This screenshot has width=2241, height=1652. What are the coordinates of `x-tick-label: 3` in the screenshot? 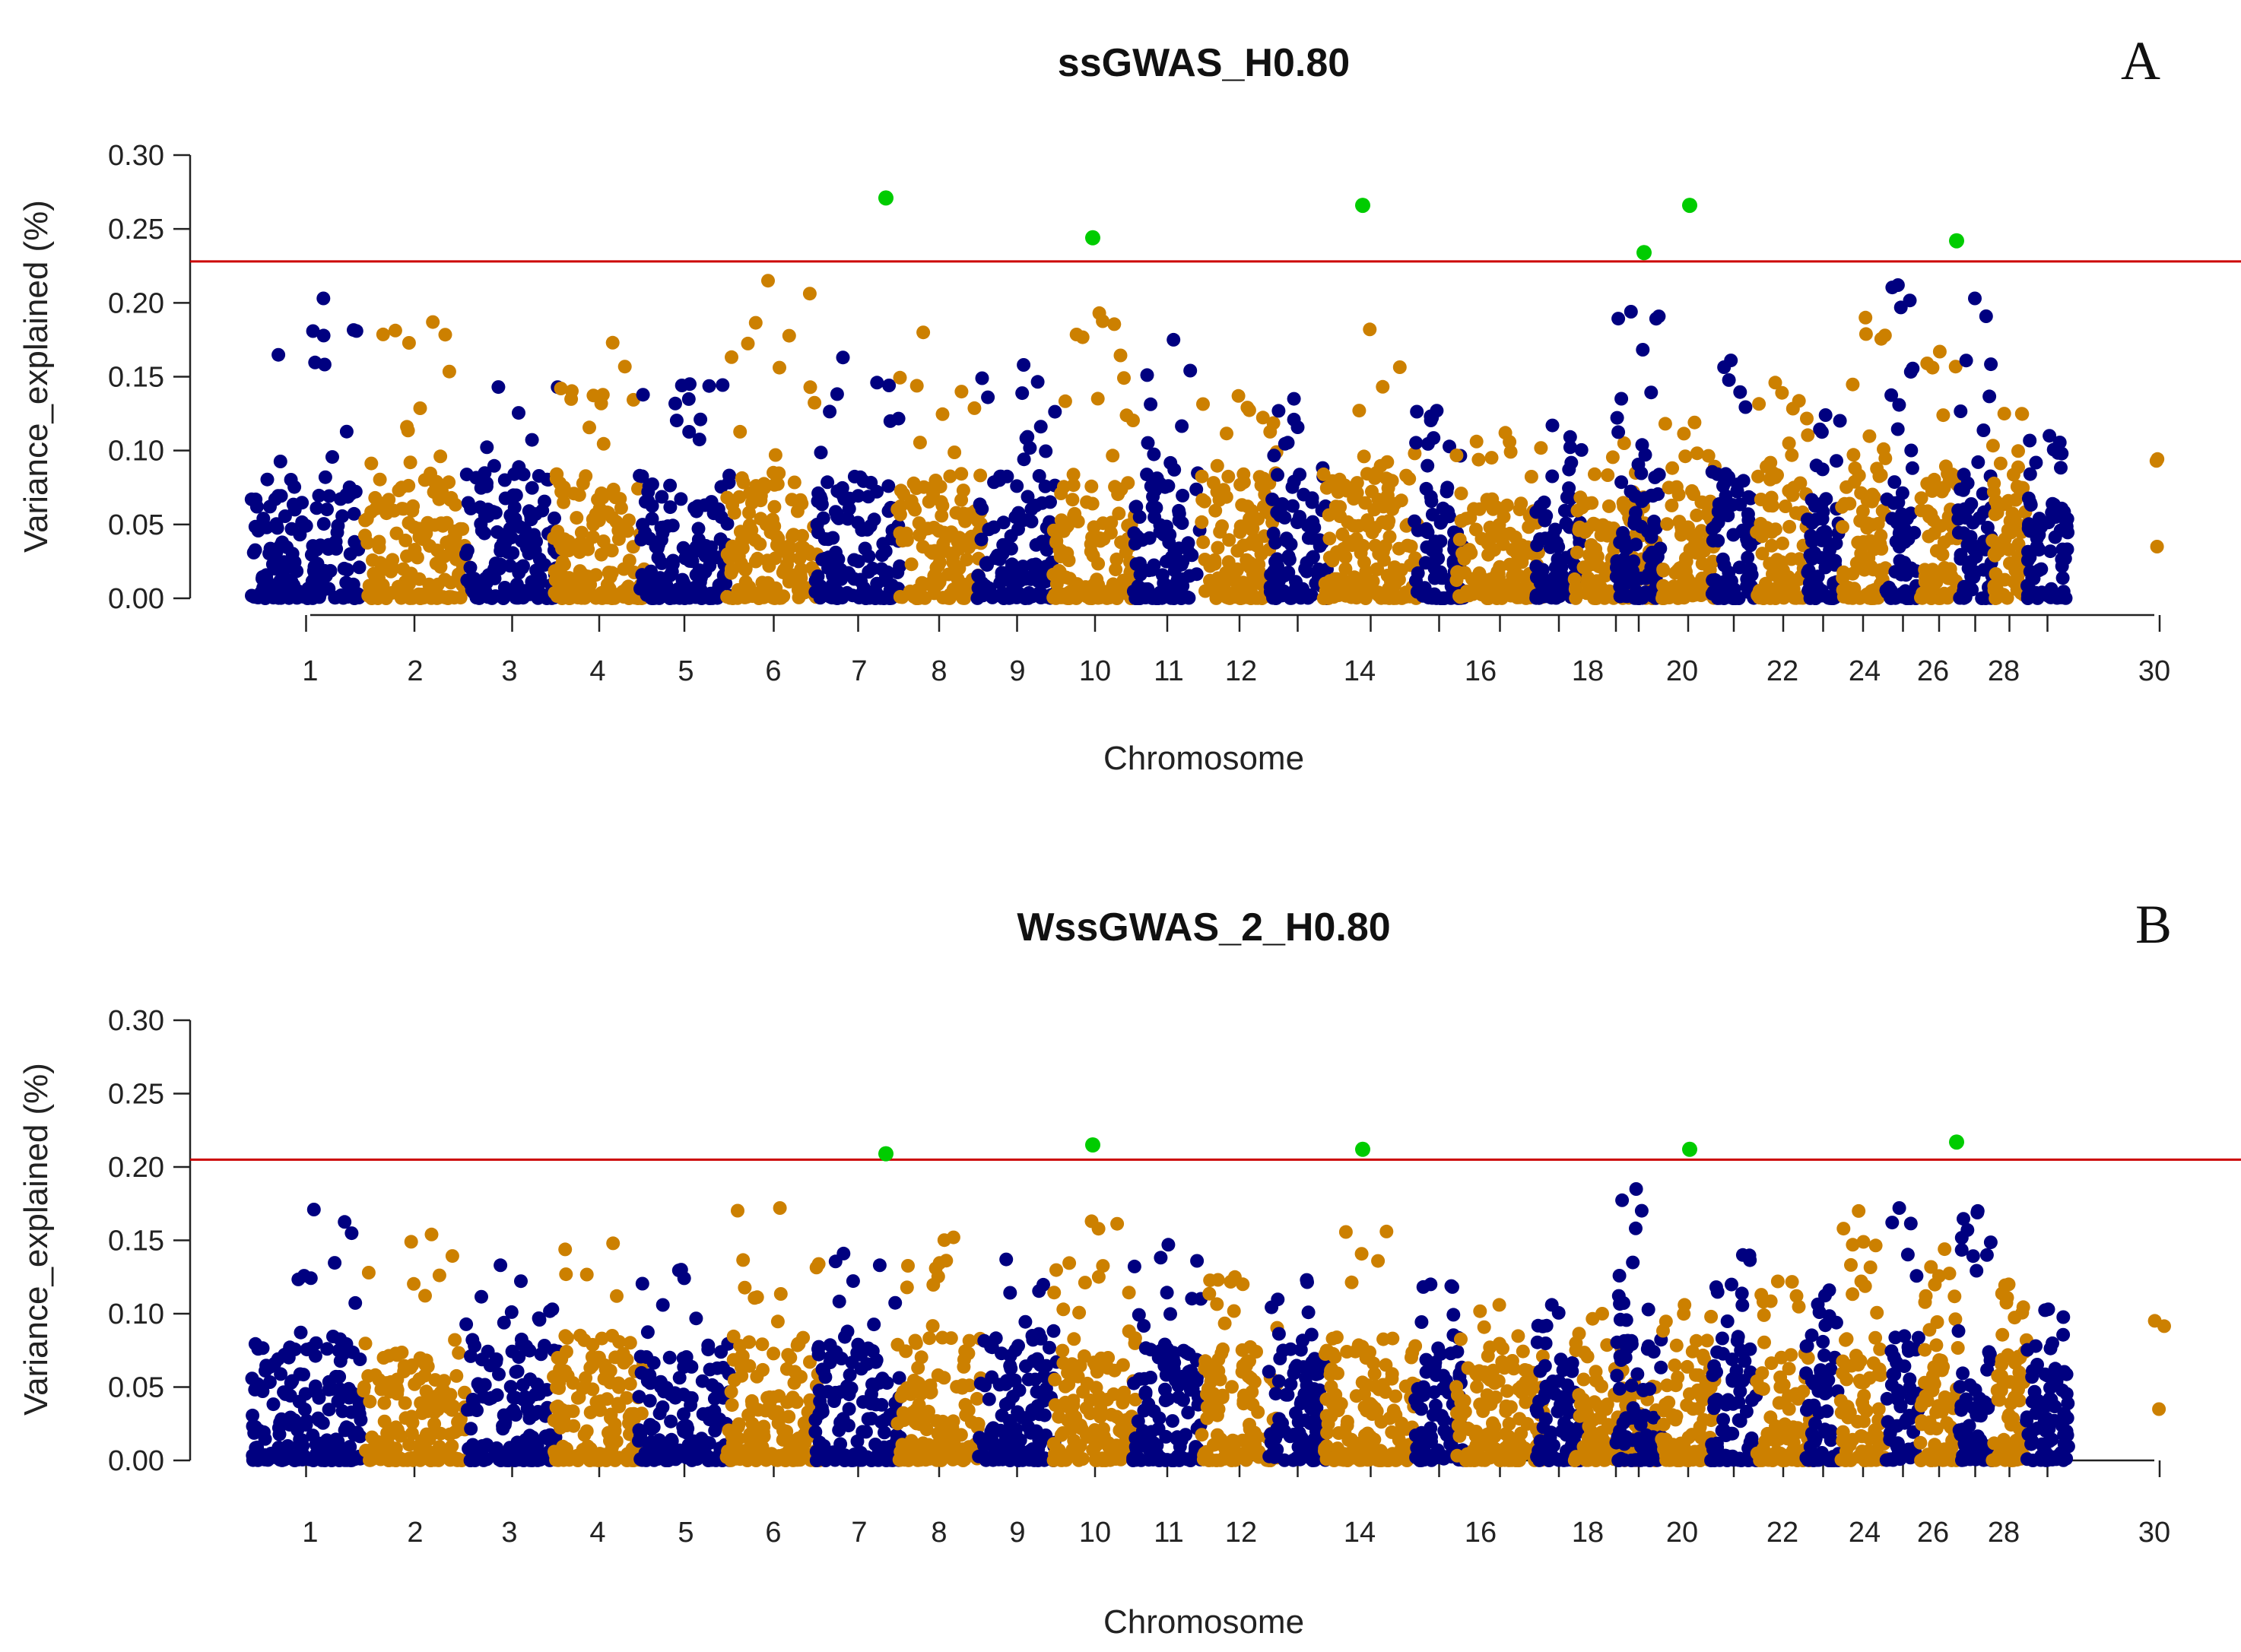 It's located at (509, 1533).